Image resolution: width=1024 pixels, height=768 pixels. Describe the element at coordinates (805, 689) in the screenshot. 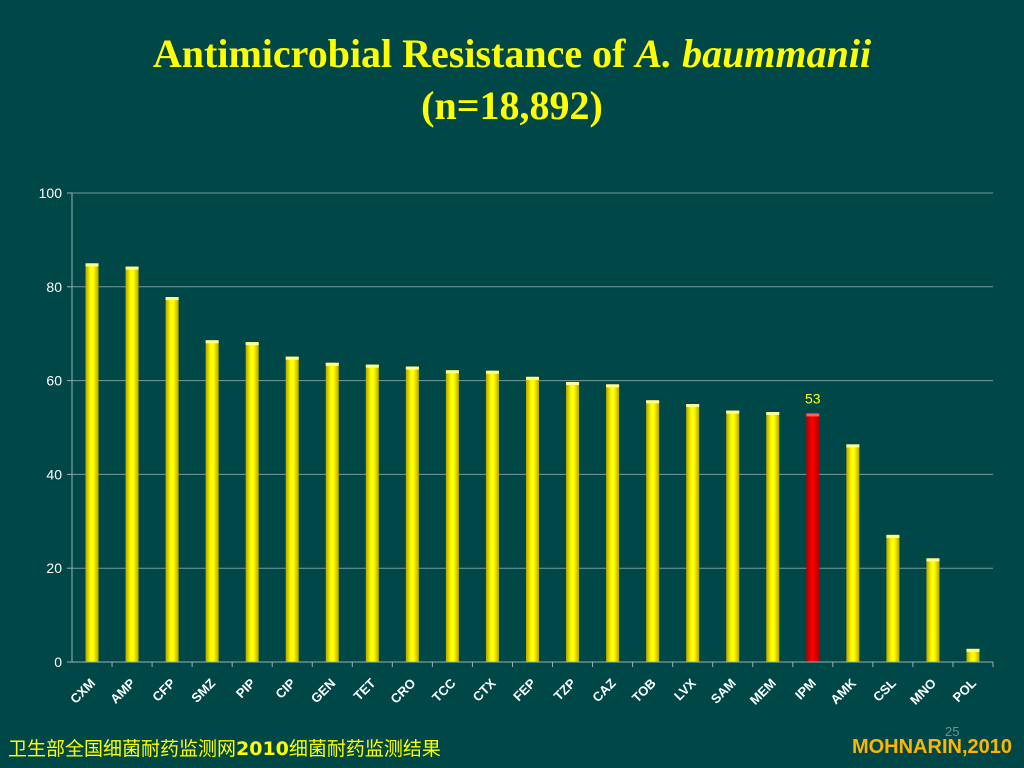

I see `x-tick-label: IPM` at that location.